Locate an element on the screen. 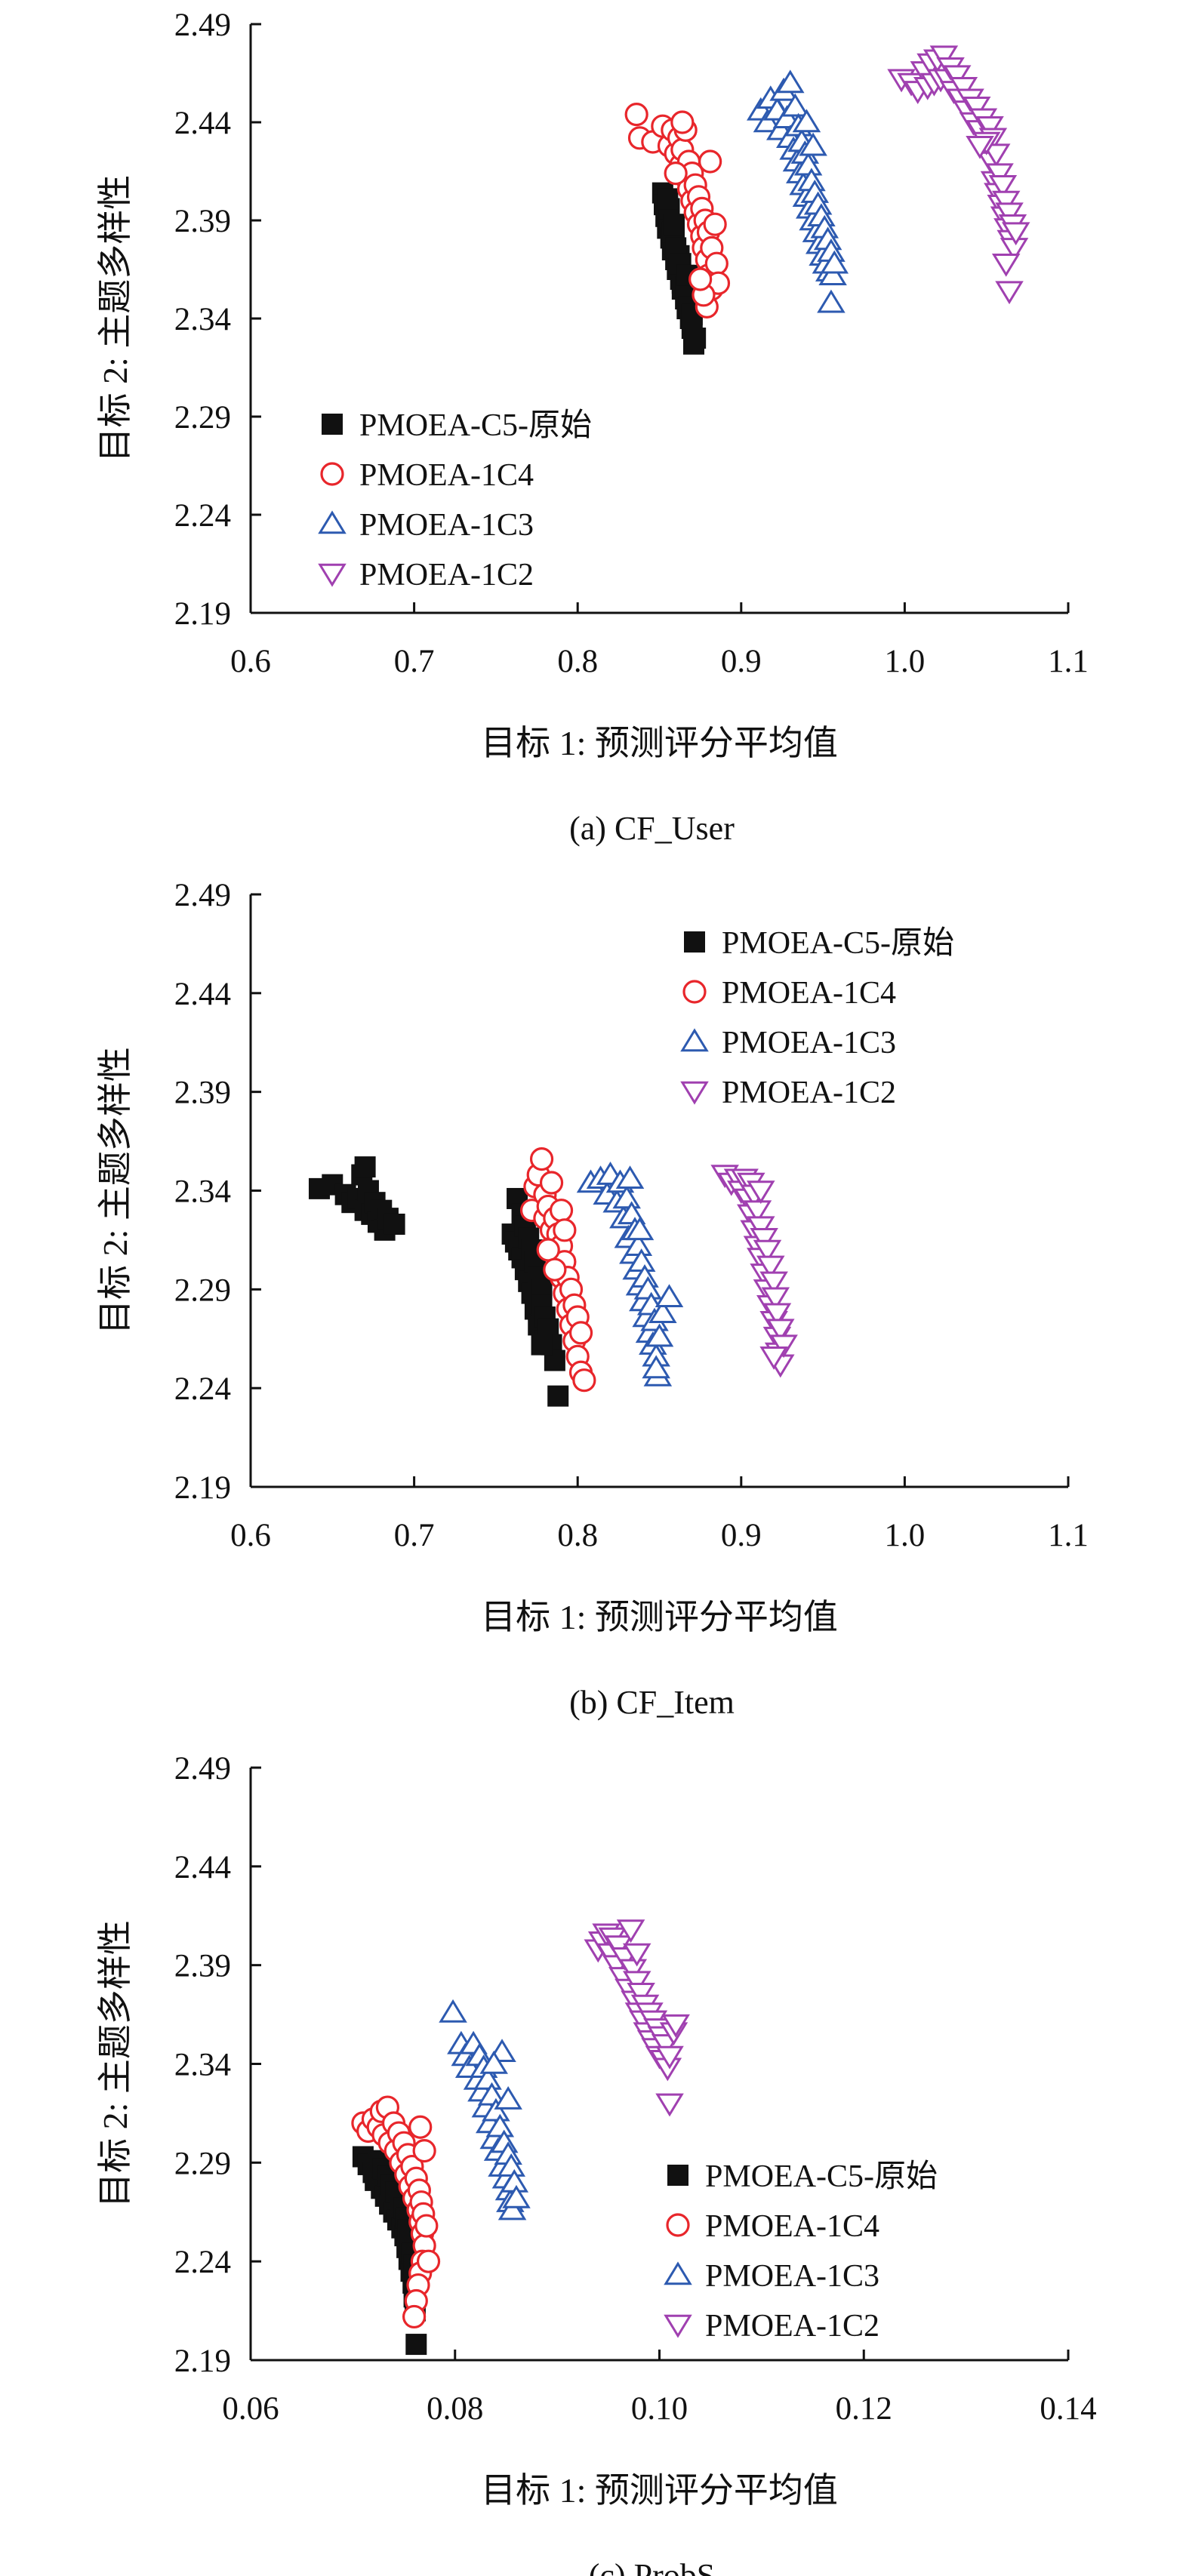 The image size is (1189, 2576). y-tick-label: 2.34 is located at coordinates (202, 2065).